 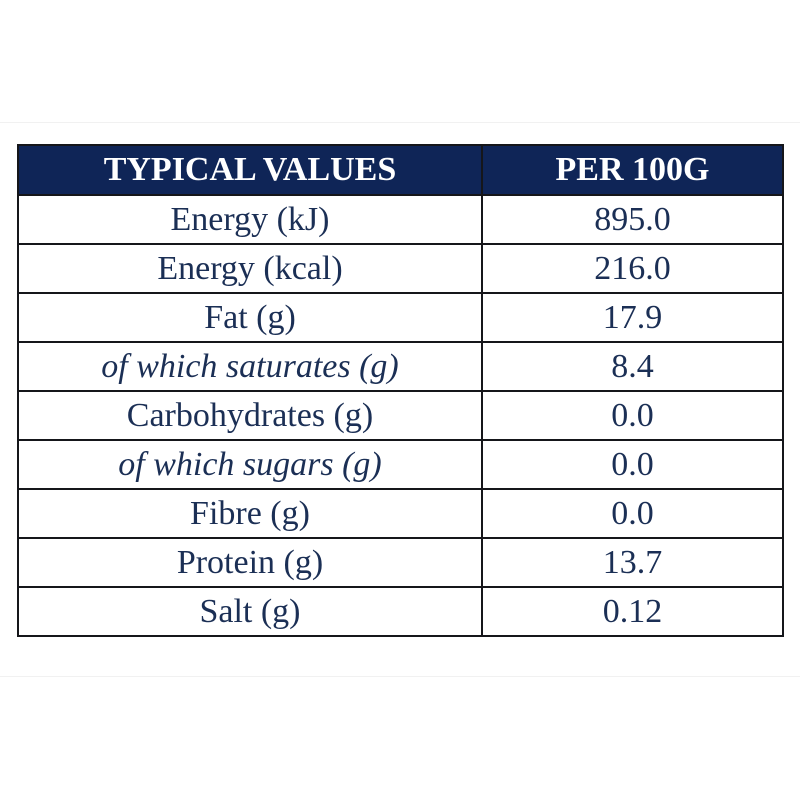 I want to click on header-row: TYPICAL VALUES PER 100G, so click(x=400, y=170).